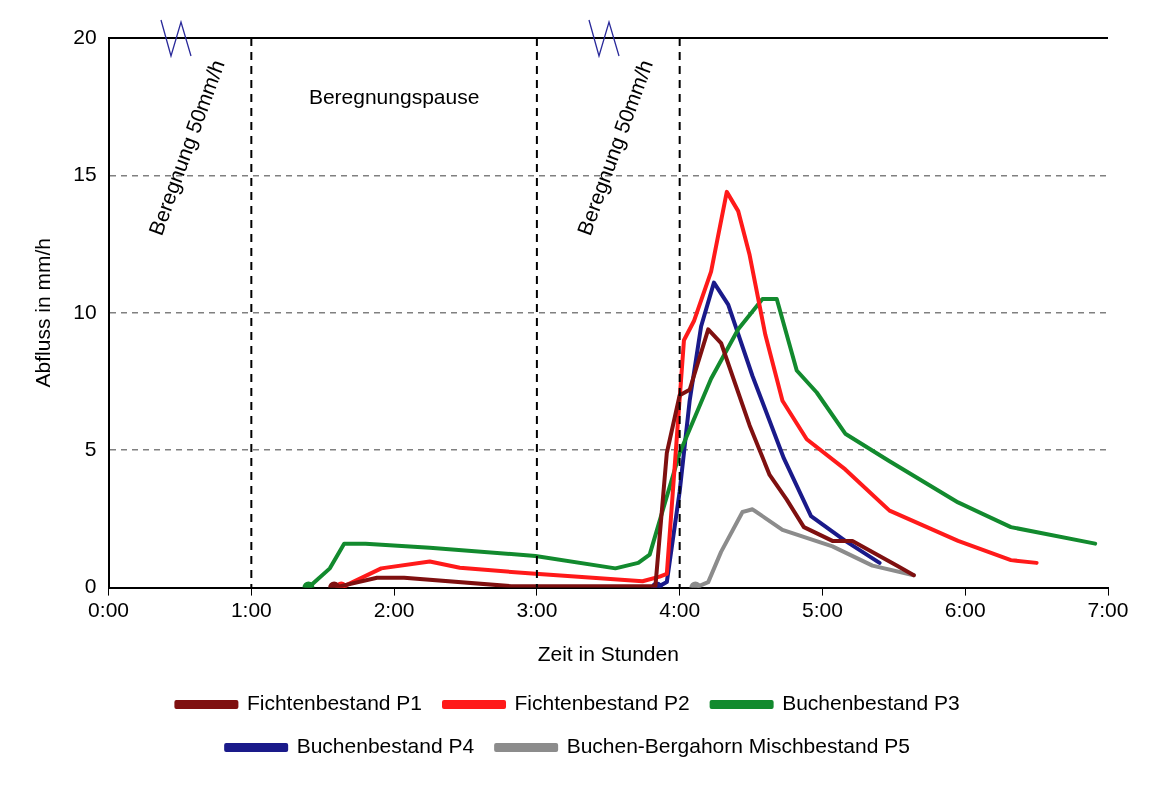 The image size is (1176, 790). I want to click on x-tick-label: 6:00, so click(965, 609).